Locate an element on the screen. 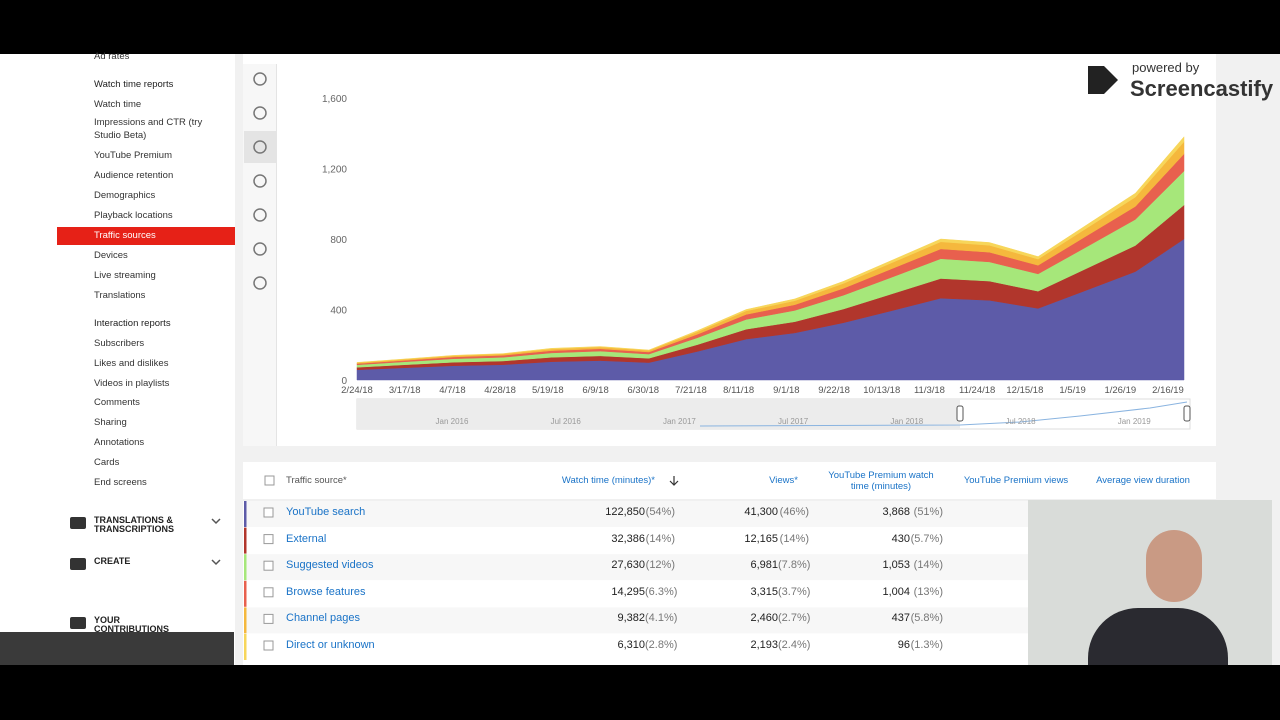 This screenshot has width=1280, height=720. sidebar-item: End screens is located at coordinates (120, 482).